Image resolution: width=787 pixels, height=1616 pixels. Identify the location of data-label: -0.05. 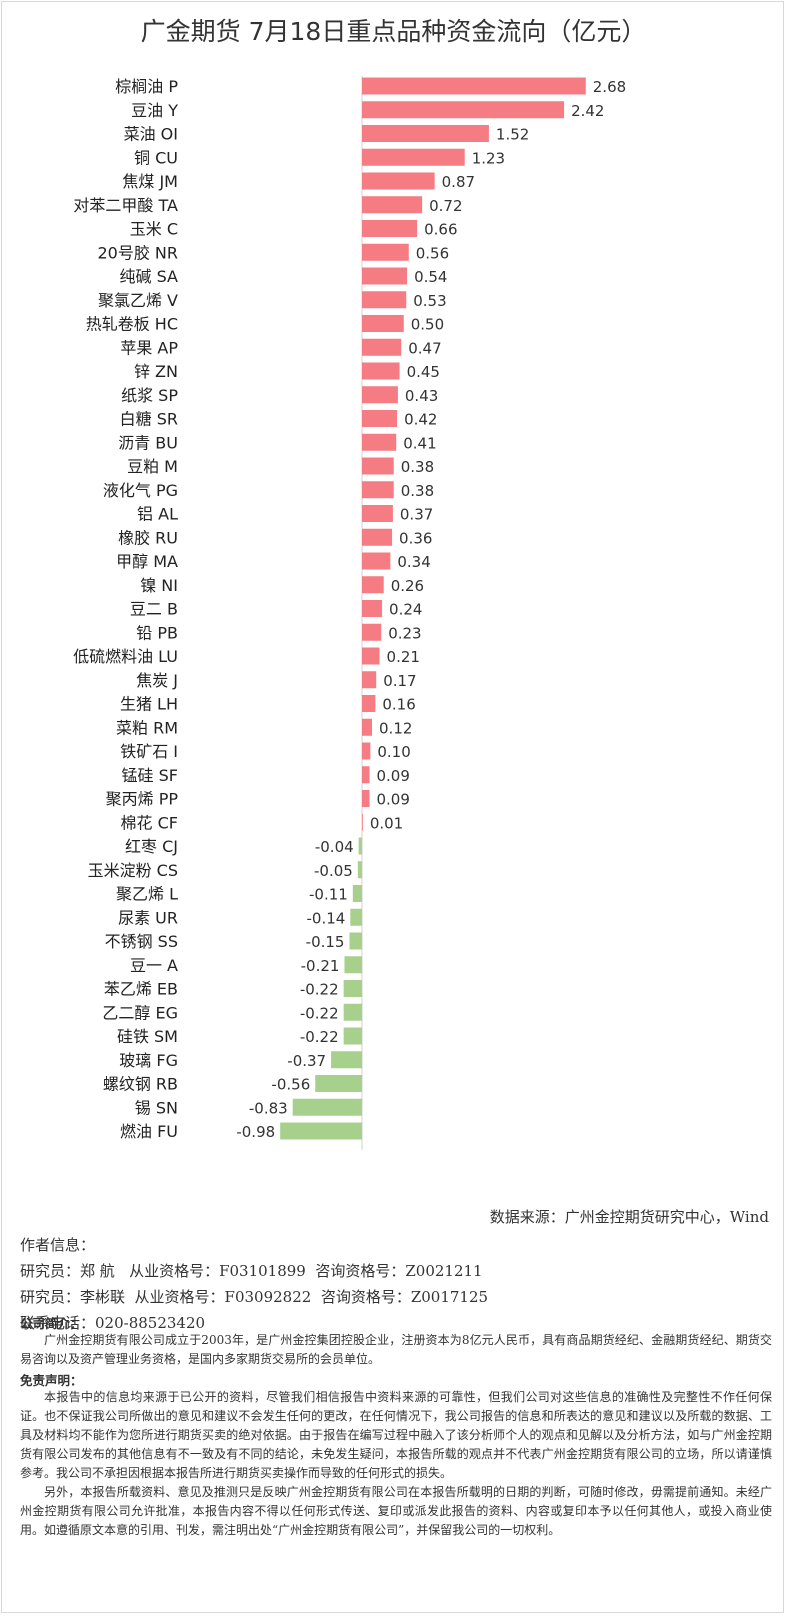
(333, 871).